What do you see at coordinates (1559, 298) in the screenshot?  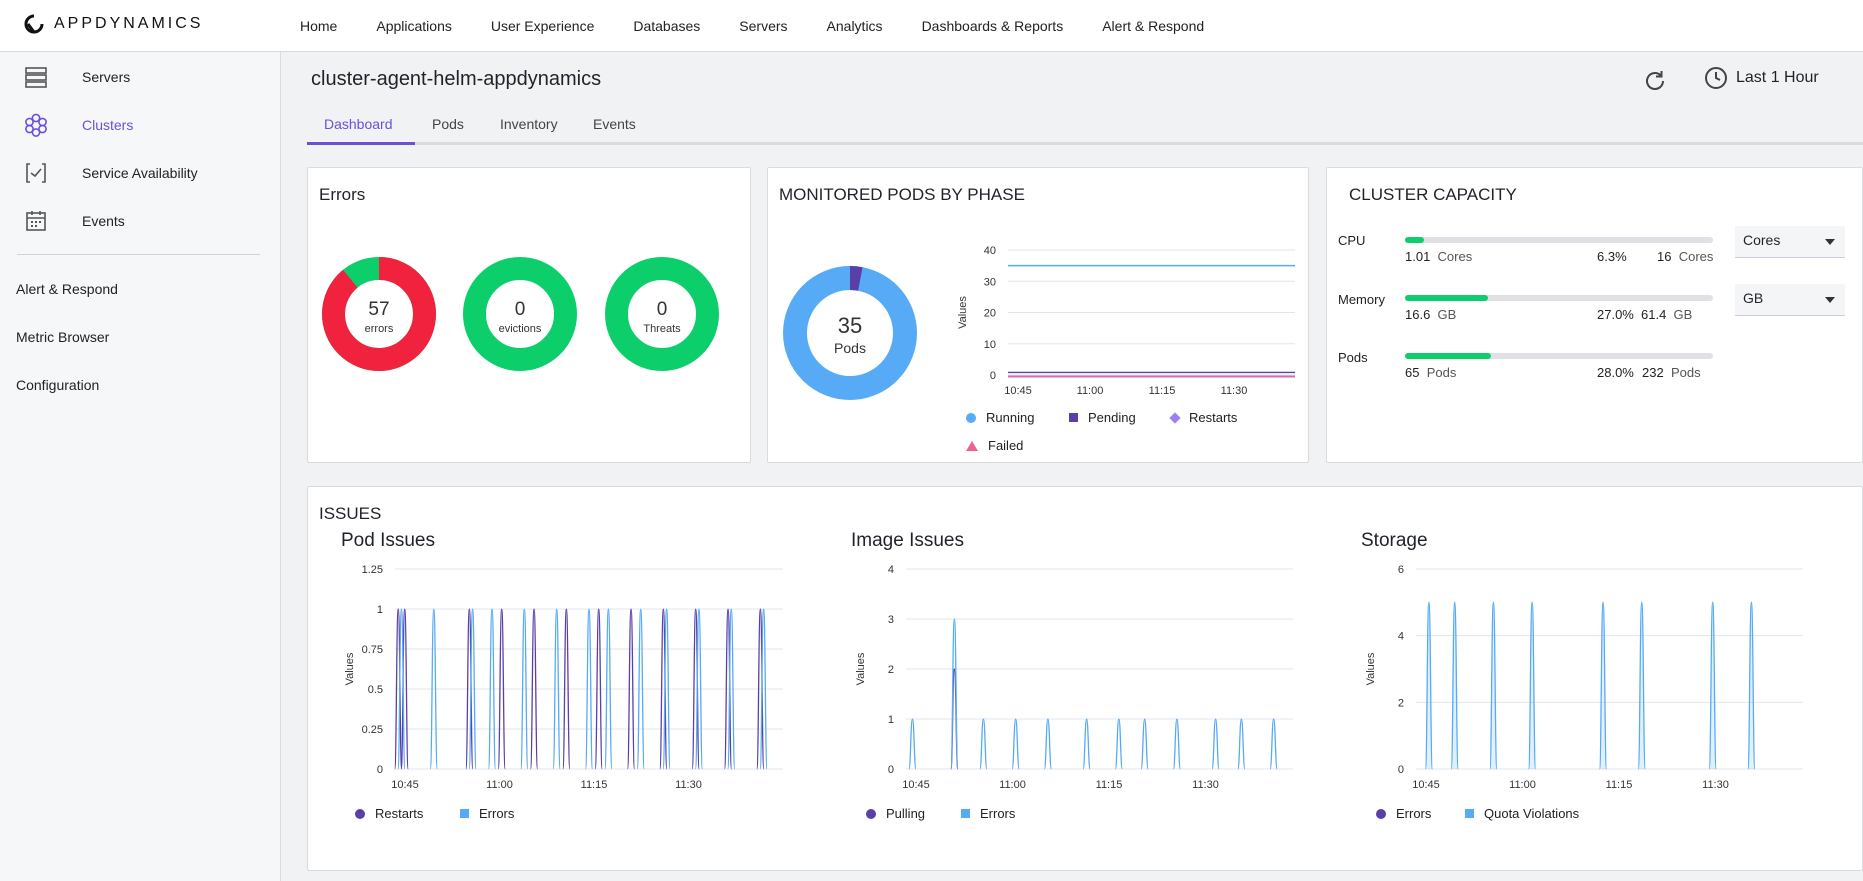 I see `memory-capacity-bar` at bounding box center [1559, 298].